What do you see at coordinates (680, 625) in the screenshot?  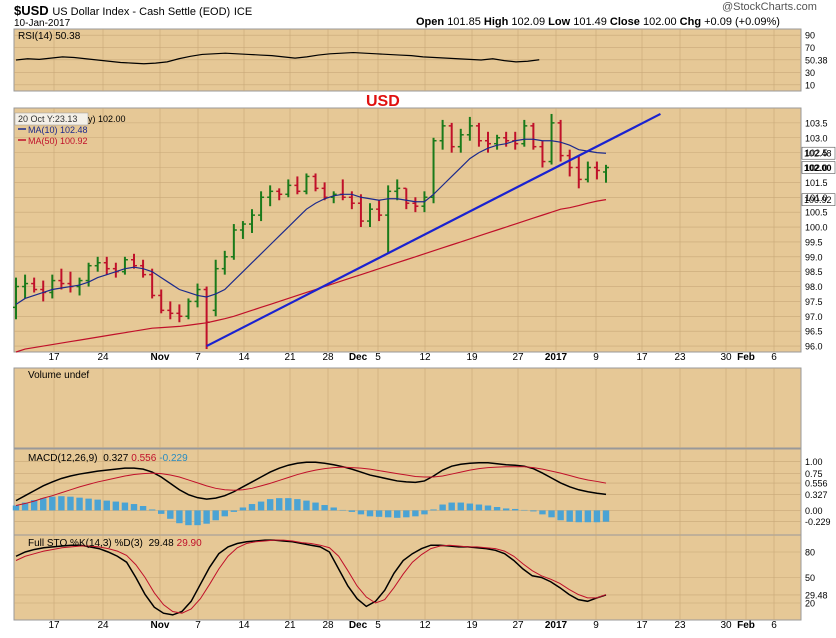 I see `x-tick-label: 23` at bounding box center [680, 625].